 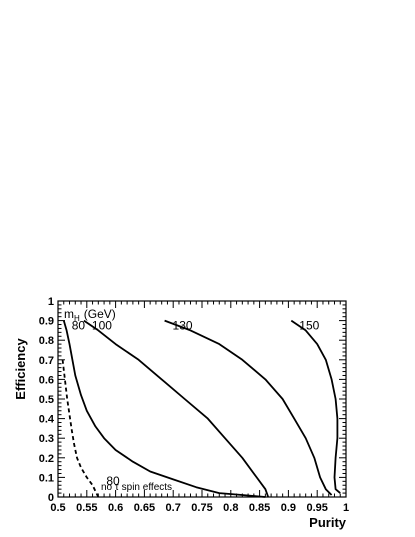 What do you see at coordinates (46, 459) in the screenshot?
I see `y-tick-label: 0.2` at bounding box center [46, 459].